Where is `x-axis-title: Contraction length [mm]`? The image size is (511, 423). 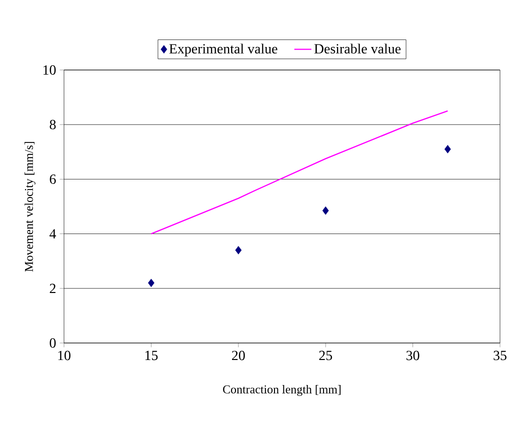
x-axis-title: Contraction length [mm] is located at coordinates (282, 390).